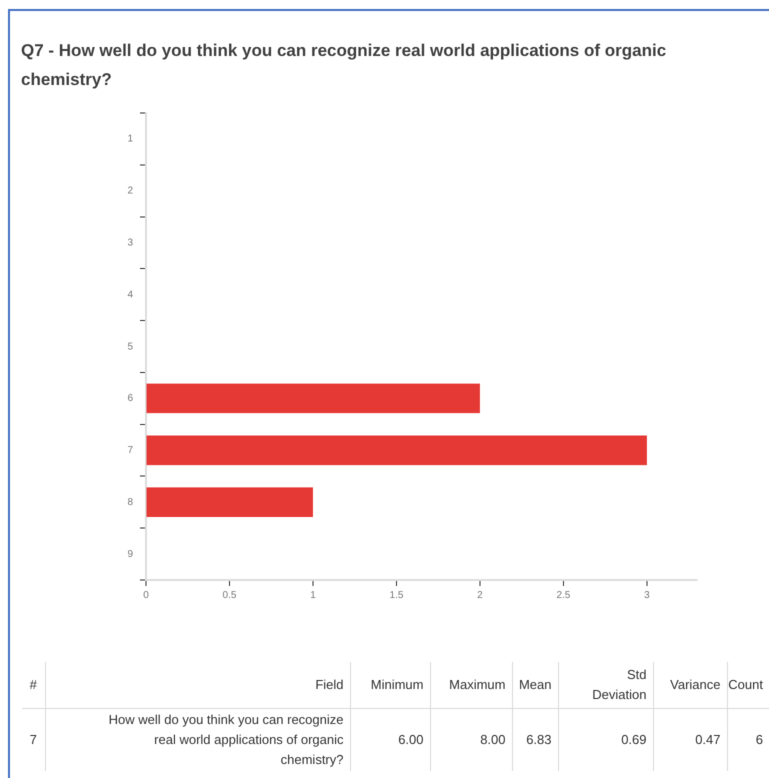  Describe the element at coordinates (605, 685) in the screenshot. I see `text: Std Deviation` at that location.